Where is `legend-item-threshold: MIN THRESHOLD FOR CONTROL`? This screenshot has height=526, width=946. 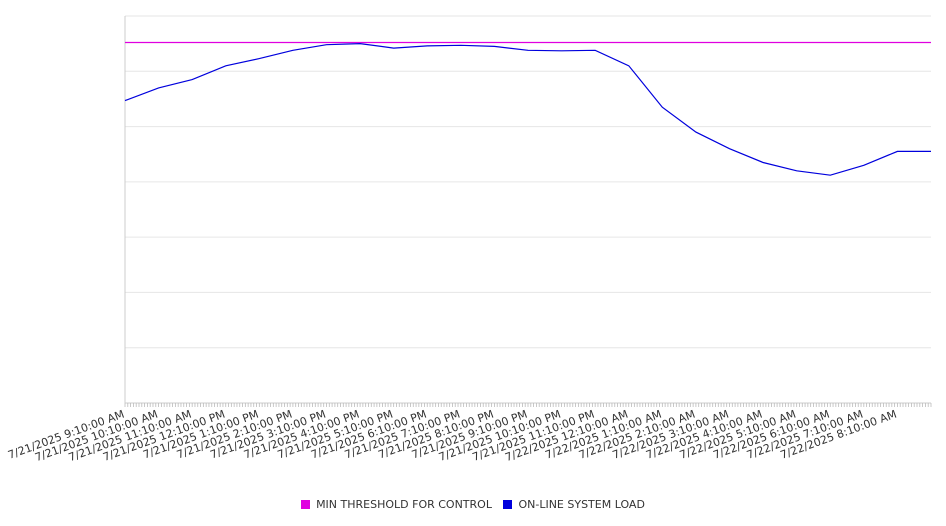
legend-item-threshold: MIN THRESHOLD FOR CONTROL is located at coordinates (396, 504).